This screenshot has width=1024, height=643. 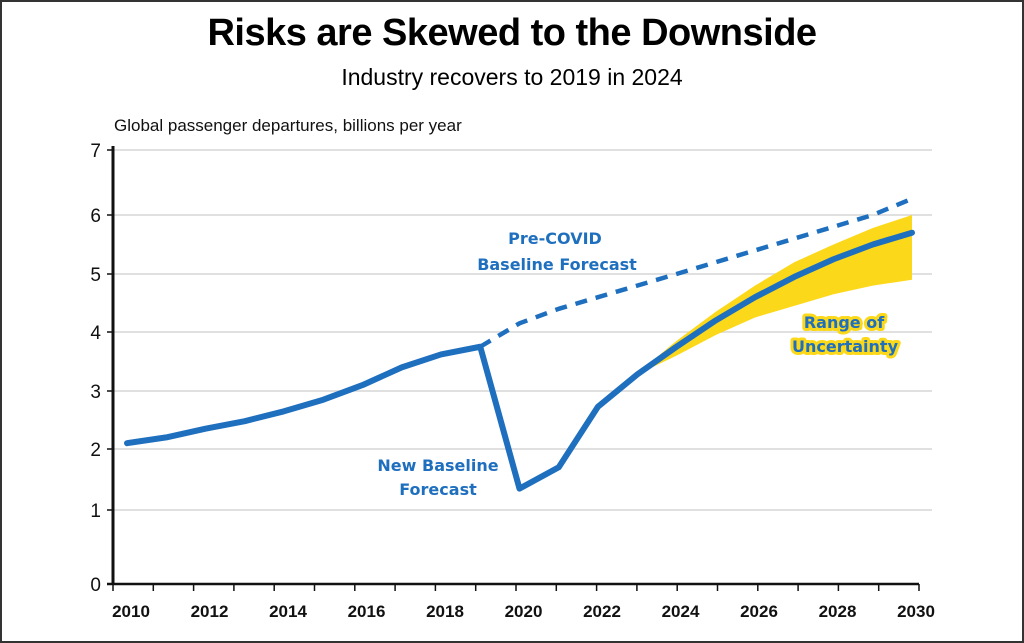 What do you see at coordinates (95, 585) in the screenshot?
I see `y-tick-label: 0` at bounding box center [95, 585].